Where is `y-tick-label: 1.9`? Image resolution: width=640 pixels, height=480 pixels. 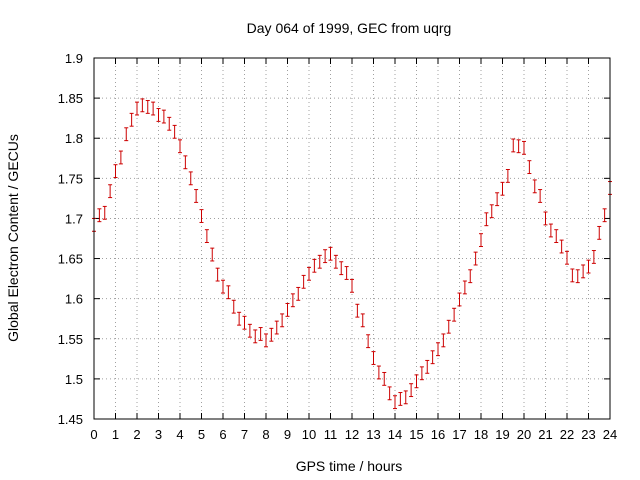 y-tick-label: 1.9 is located at coordinates (74, 58).